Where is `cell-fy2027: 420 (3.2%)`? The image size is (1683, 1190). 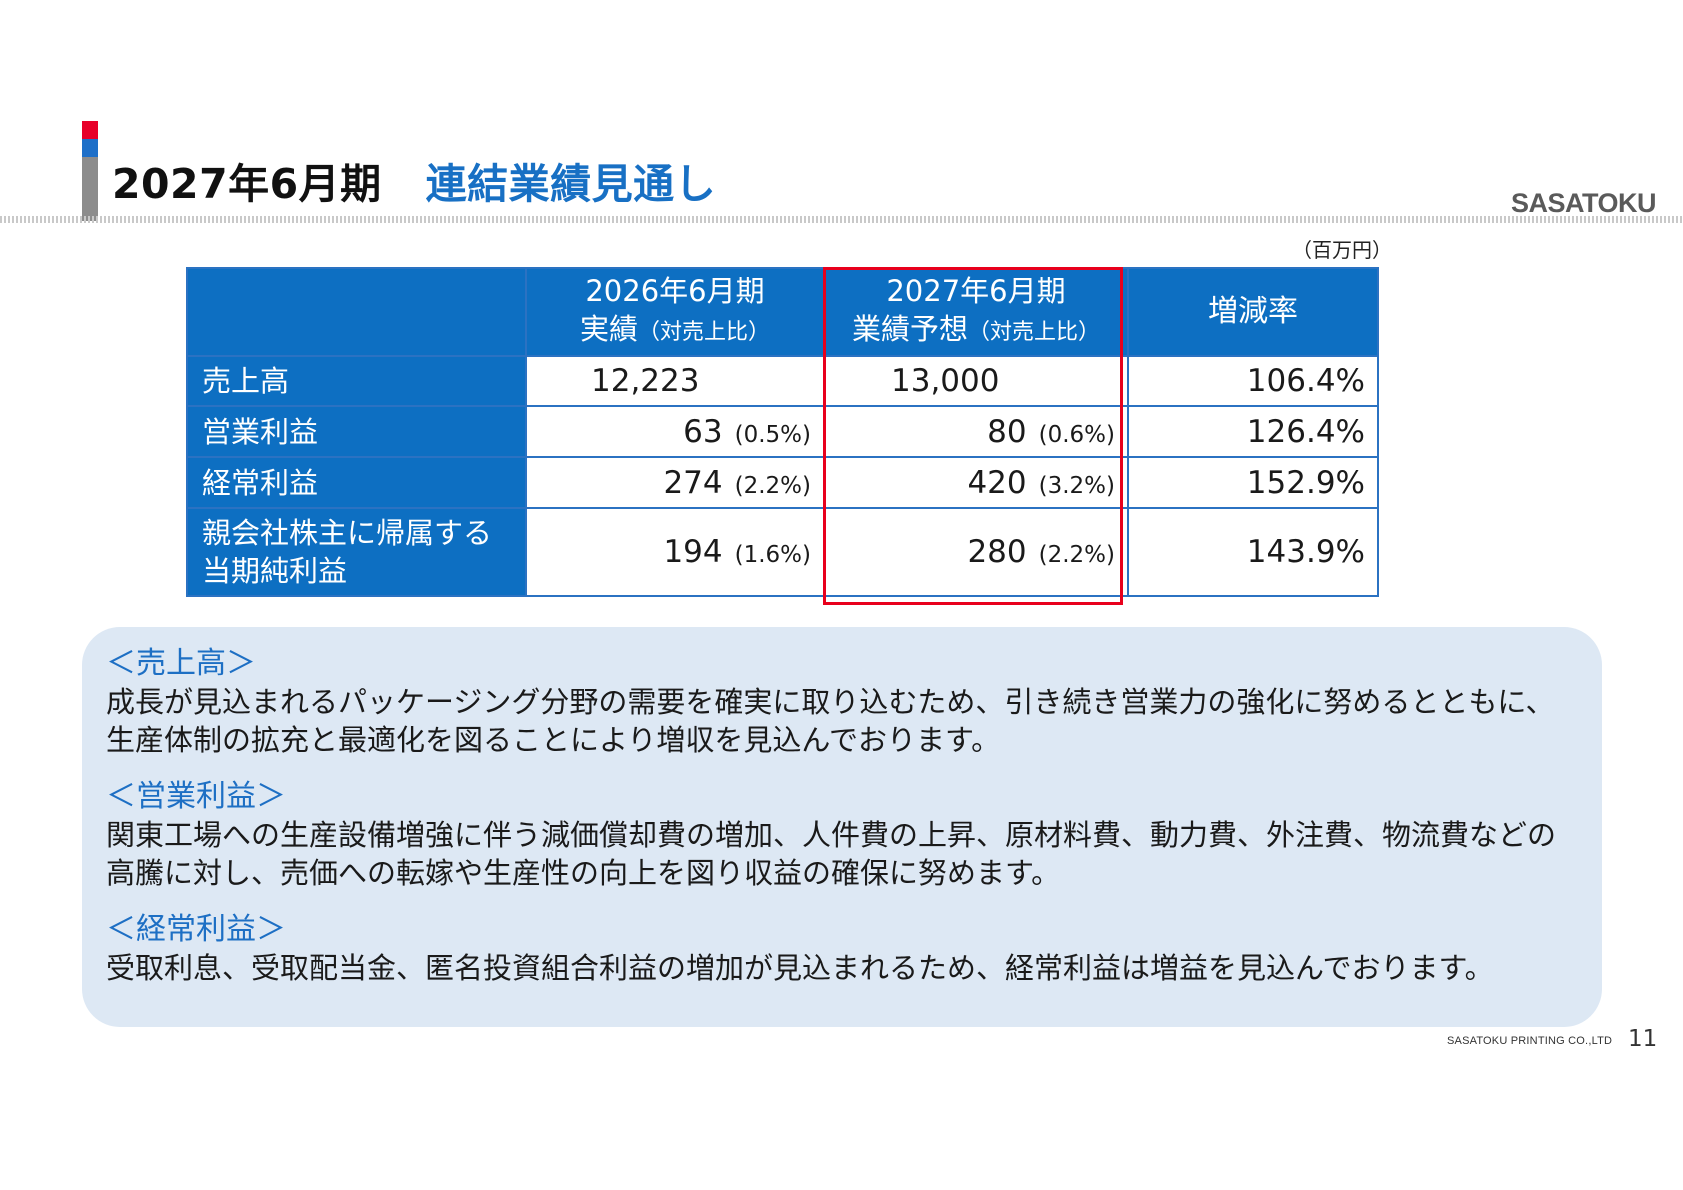 cell-fy2027: 420 (3.2%) is located at coordinates (976, 482).